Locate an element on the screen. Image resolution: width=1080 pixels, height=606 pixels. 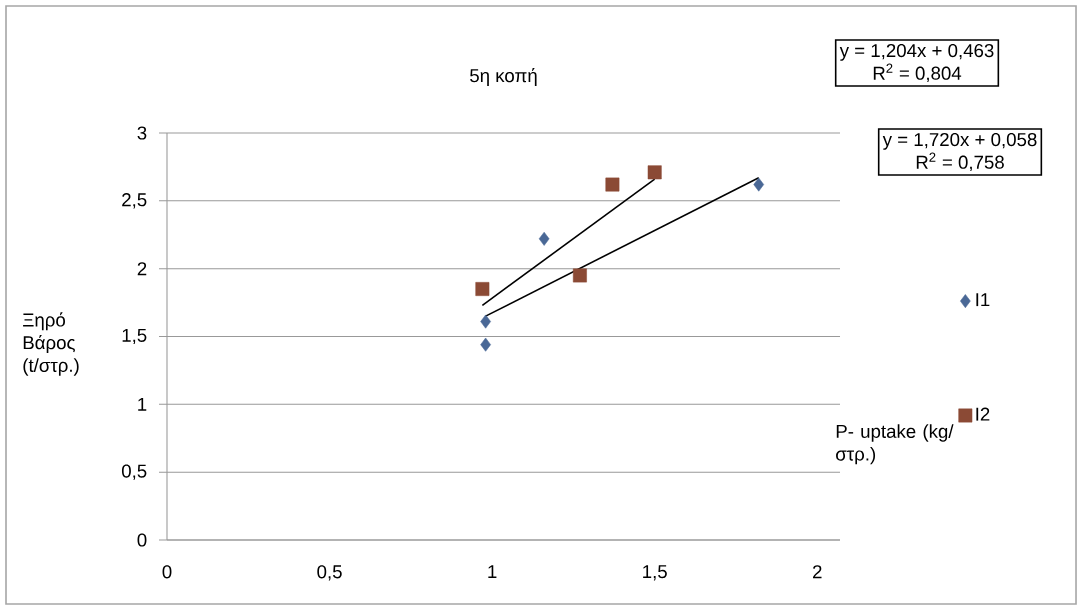
legend-label: I1 is located at coordinates (983, 300).